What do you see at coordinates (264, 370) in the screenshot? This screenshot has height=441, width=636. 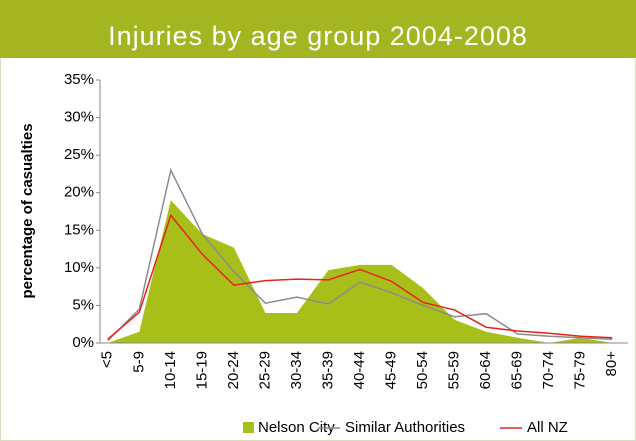 I see `x-tick-label: 25-29` at bounding box center [264, 370].